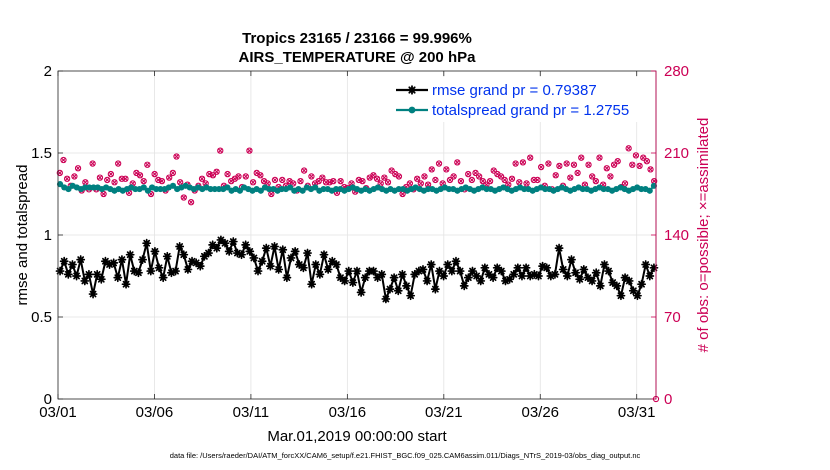 This screenshot has width=830, height=470. I want to click on x-tick-label: 03/11, so click(251, 412).